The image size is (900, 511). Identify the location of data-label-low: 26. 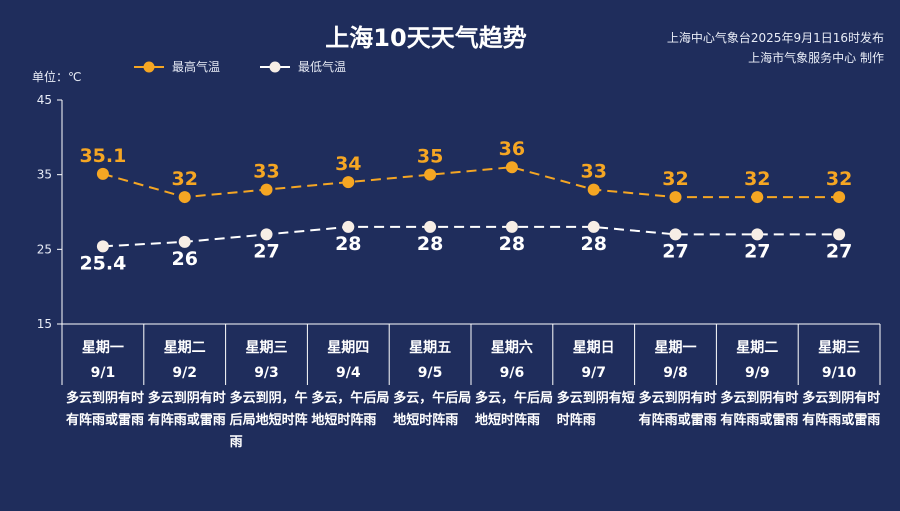
(184, 259).